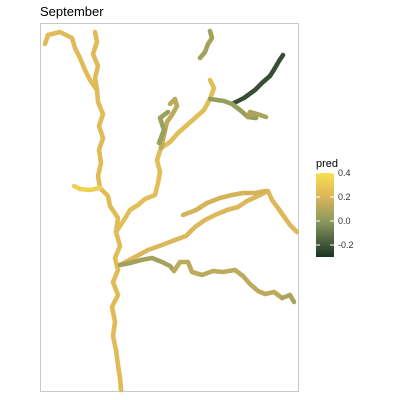 The height and width of the screenshot is (400, 400). Describe the element at coordinates (208, 228) in the screenshot. I see `stream-east-branch` at that location.